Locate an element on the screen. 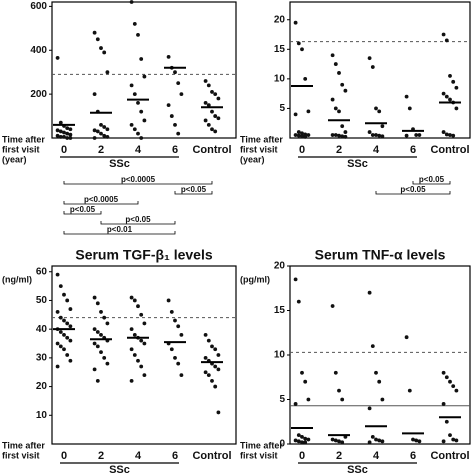 The height and width of the screenshot is (474, 474). y-tick-label: 5 is located at coordinates (282, 108).